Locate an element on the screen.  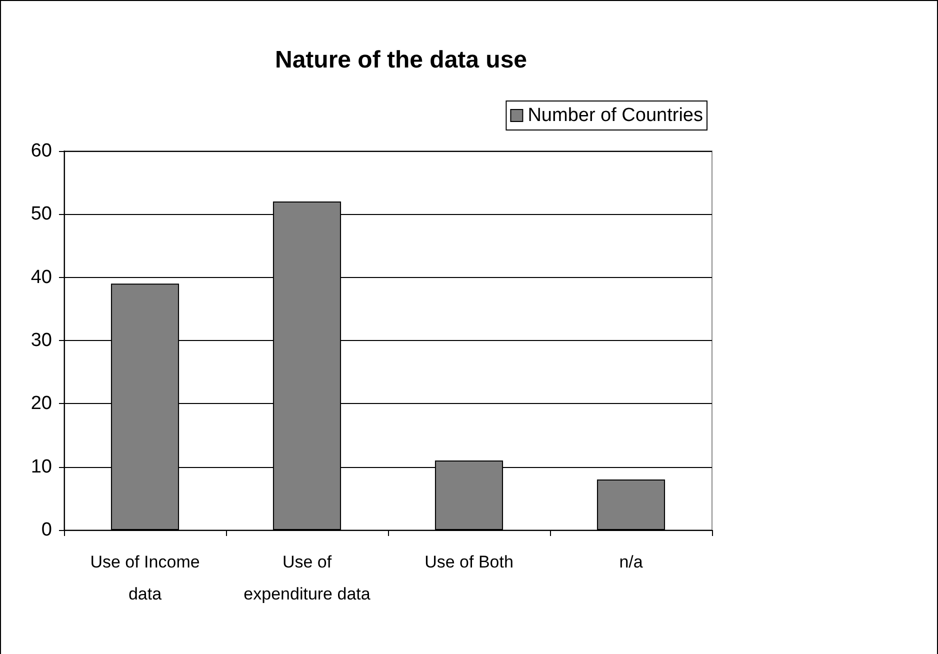
y-tick-label: 20 is located at coordinates (41, 403).